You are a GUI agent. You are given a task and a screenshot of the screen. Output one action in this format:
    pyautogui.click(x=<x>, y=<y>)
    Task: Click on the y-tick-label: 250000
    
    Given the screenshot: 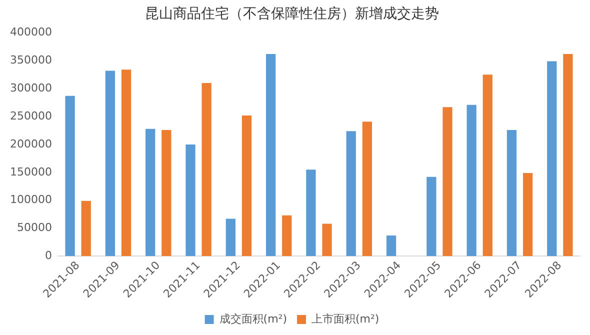 What is the action you would take?
    pyautogui.click(x=31, y=115)
    